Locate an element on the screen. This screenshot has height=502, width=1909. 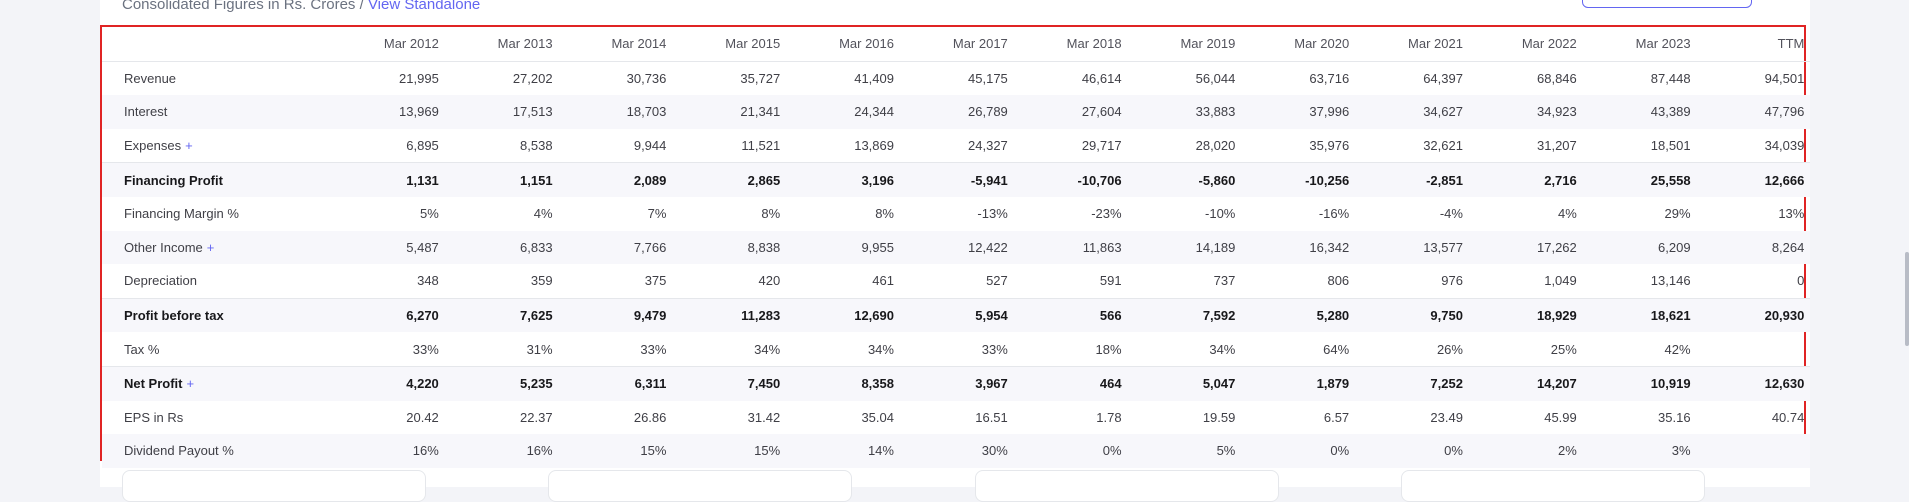
row-label-cell: Financing Profit is located at coordinates (216, 179).